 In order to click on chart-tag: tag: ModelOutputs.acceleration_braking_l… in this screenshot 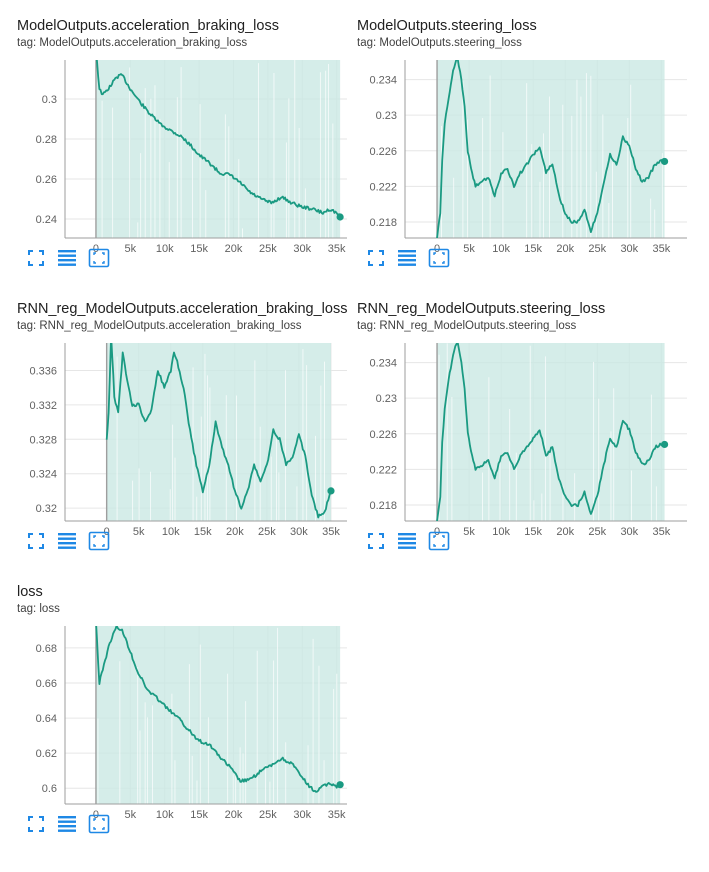, I will do `click(132, 43)`.